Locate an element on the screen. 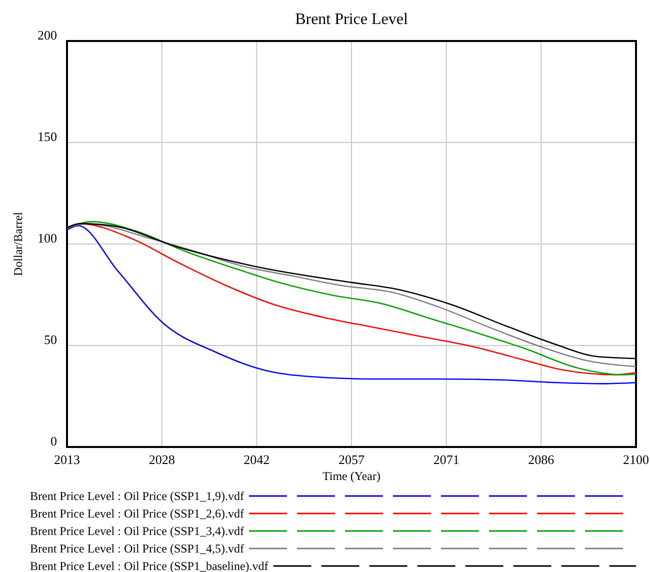 The width and height of the screenshot is (650, 572). x-axis-title: Time (Year) is located at coordinates (351, 476).